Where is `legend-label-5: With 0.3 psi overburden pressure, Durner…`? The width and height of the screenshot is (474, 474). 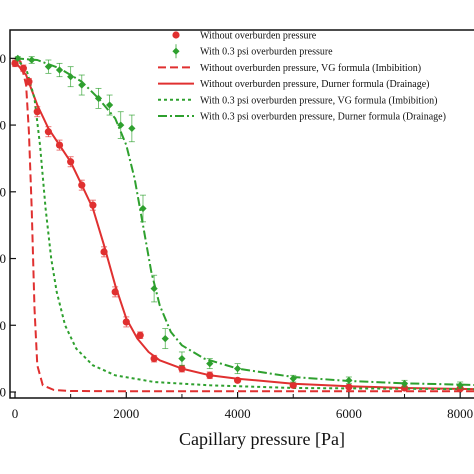
legend-label-5: With 0.3 psi overburden pressure, Durner… is located at coordinates (323, 117).